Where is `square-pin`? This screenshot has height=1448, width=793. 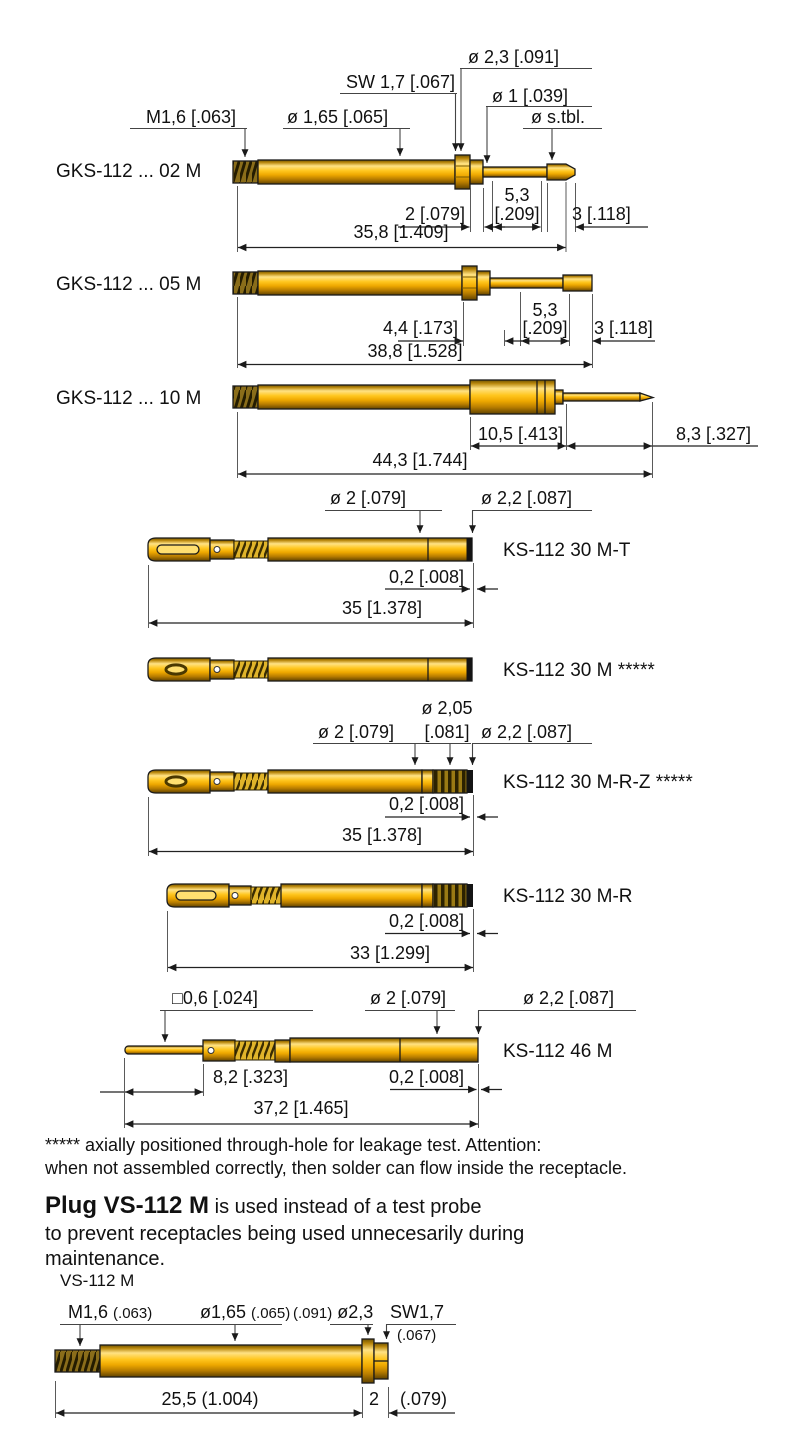 square-pin is located at coordinates (165, 1050).